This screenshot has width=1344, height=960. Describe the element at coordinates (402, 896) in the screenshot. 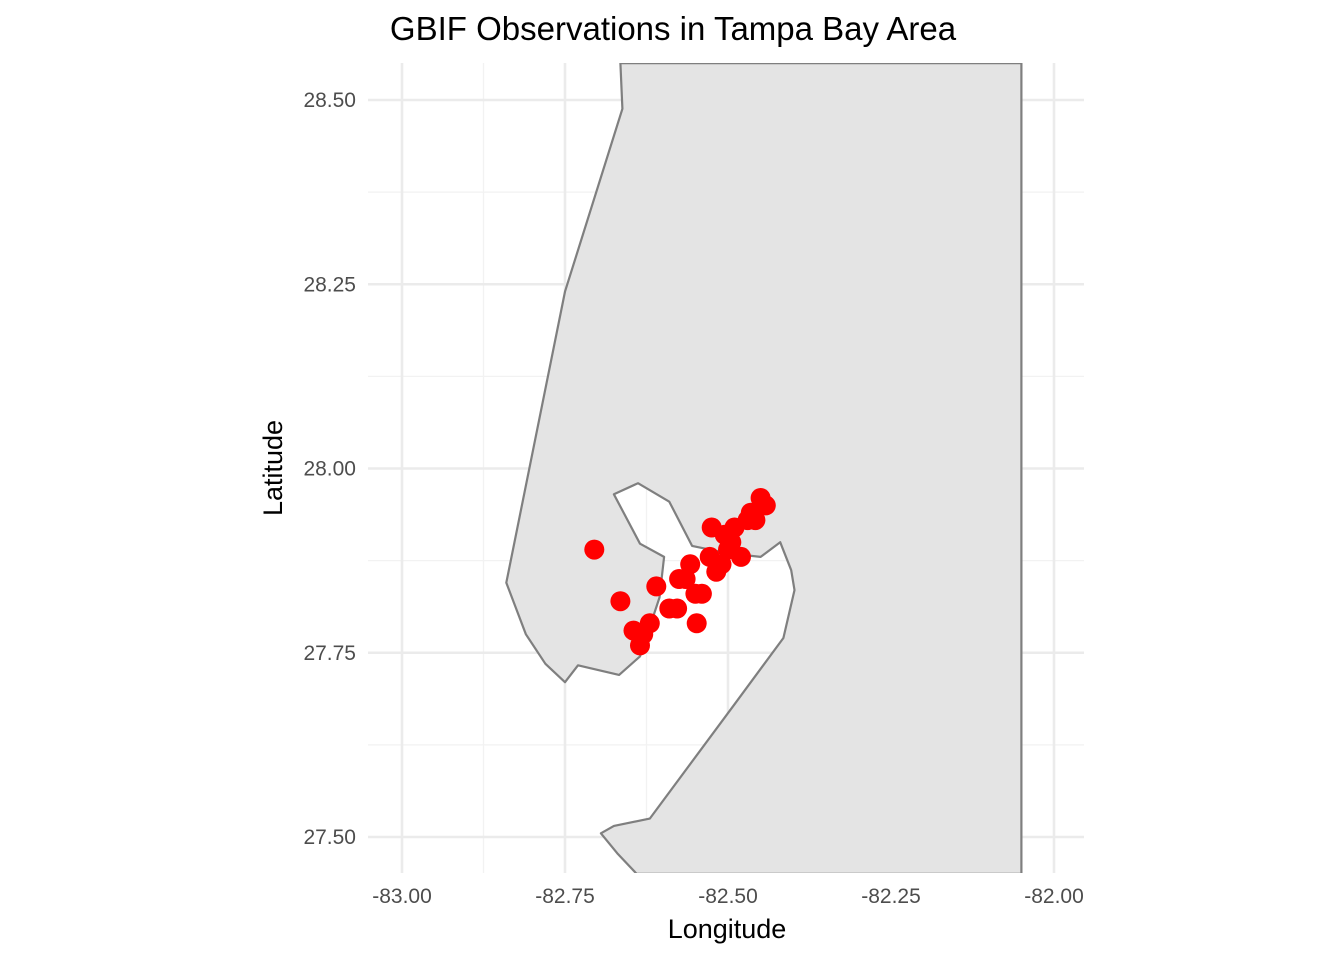

I see `x-tick-label: -83.00` at that location.